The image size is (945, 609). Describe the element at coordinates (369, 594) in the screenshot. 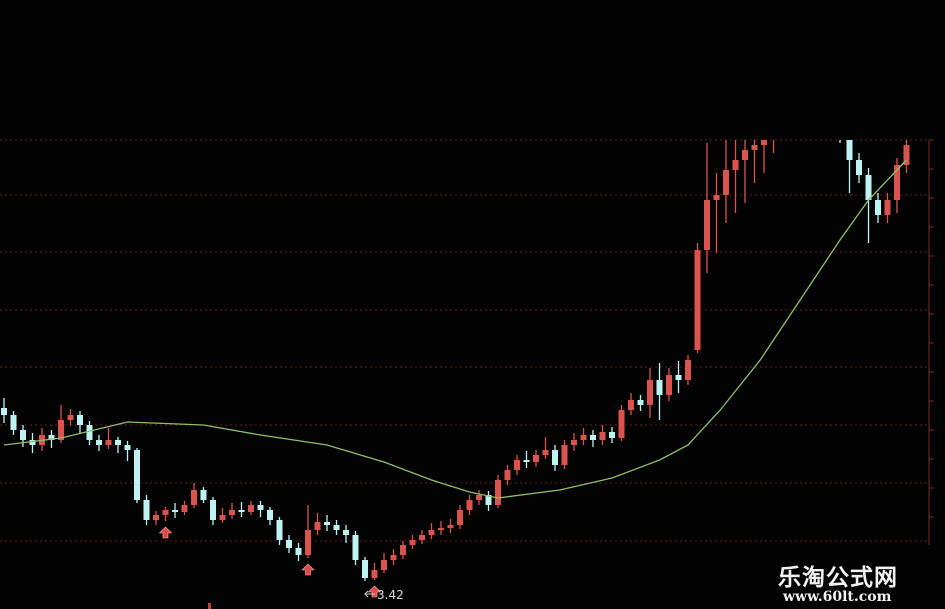

I see `low-pointer-icon` at that location.